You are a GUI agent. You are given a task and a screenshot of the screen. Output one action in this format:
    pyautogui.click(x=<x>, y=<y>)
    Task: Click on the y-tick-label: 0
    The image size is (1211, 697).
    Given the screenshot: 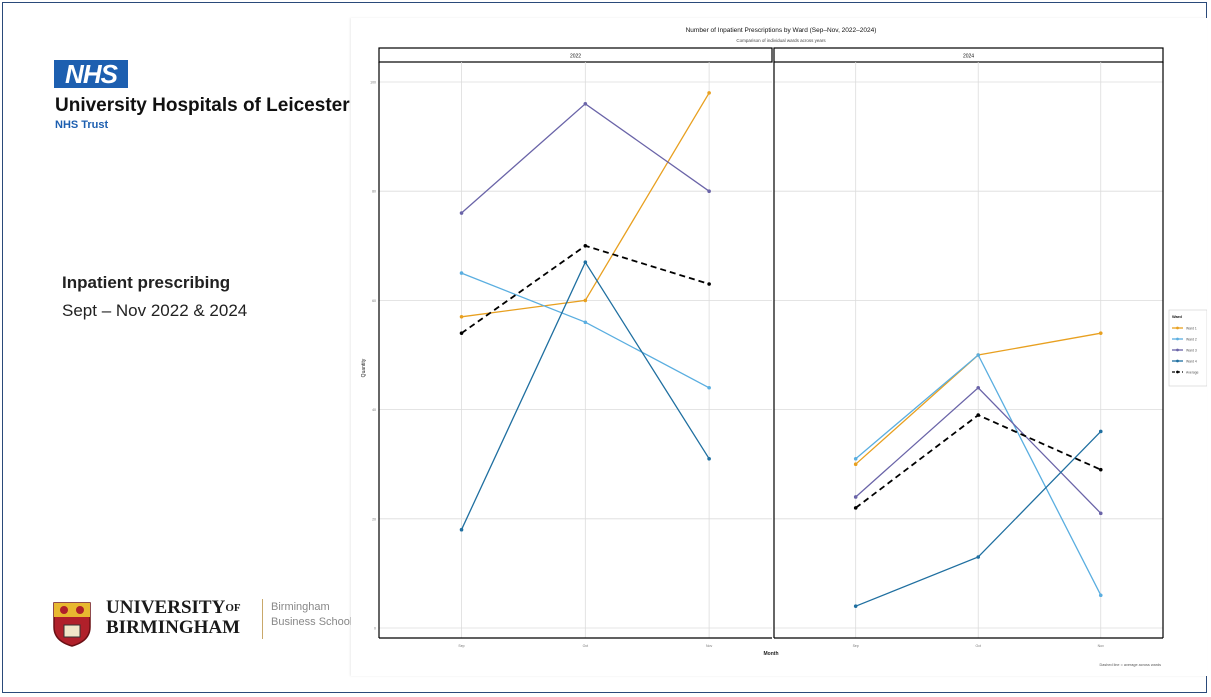 What is the action you would take?
    pyautogui.click(x=375, y=629)
    